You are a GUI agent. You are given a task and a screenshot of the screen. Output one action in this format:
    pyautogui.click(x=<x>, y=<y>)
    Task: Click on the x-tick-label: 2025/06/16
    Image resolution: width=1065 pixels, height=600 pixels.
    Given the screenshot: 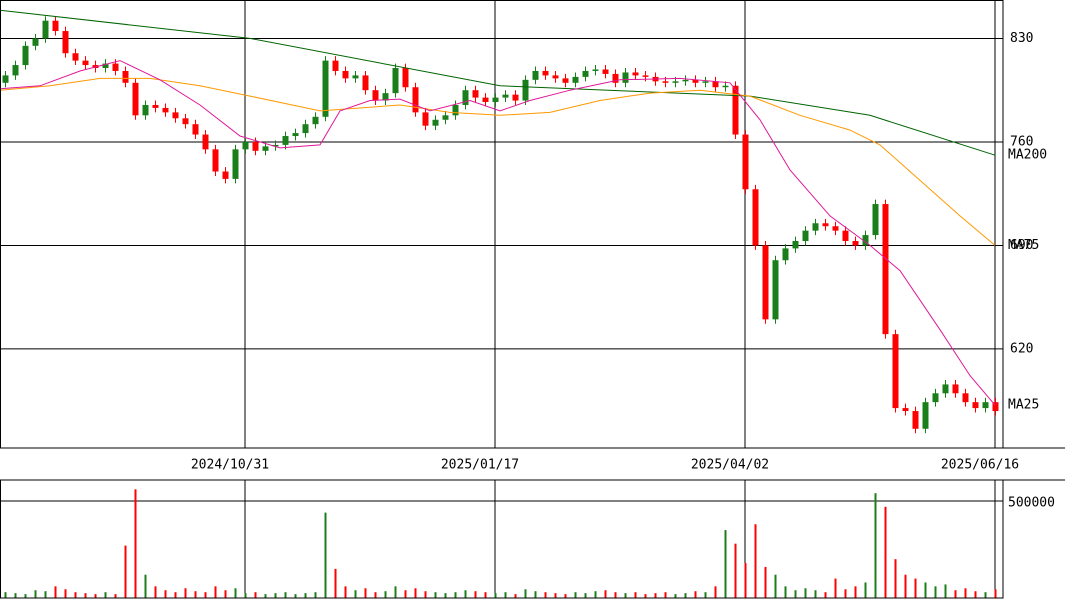 What is the action you would take?
    pyautogui.click(x=980, y=465)
    